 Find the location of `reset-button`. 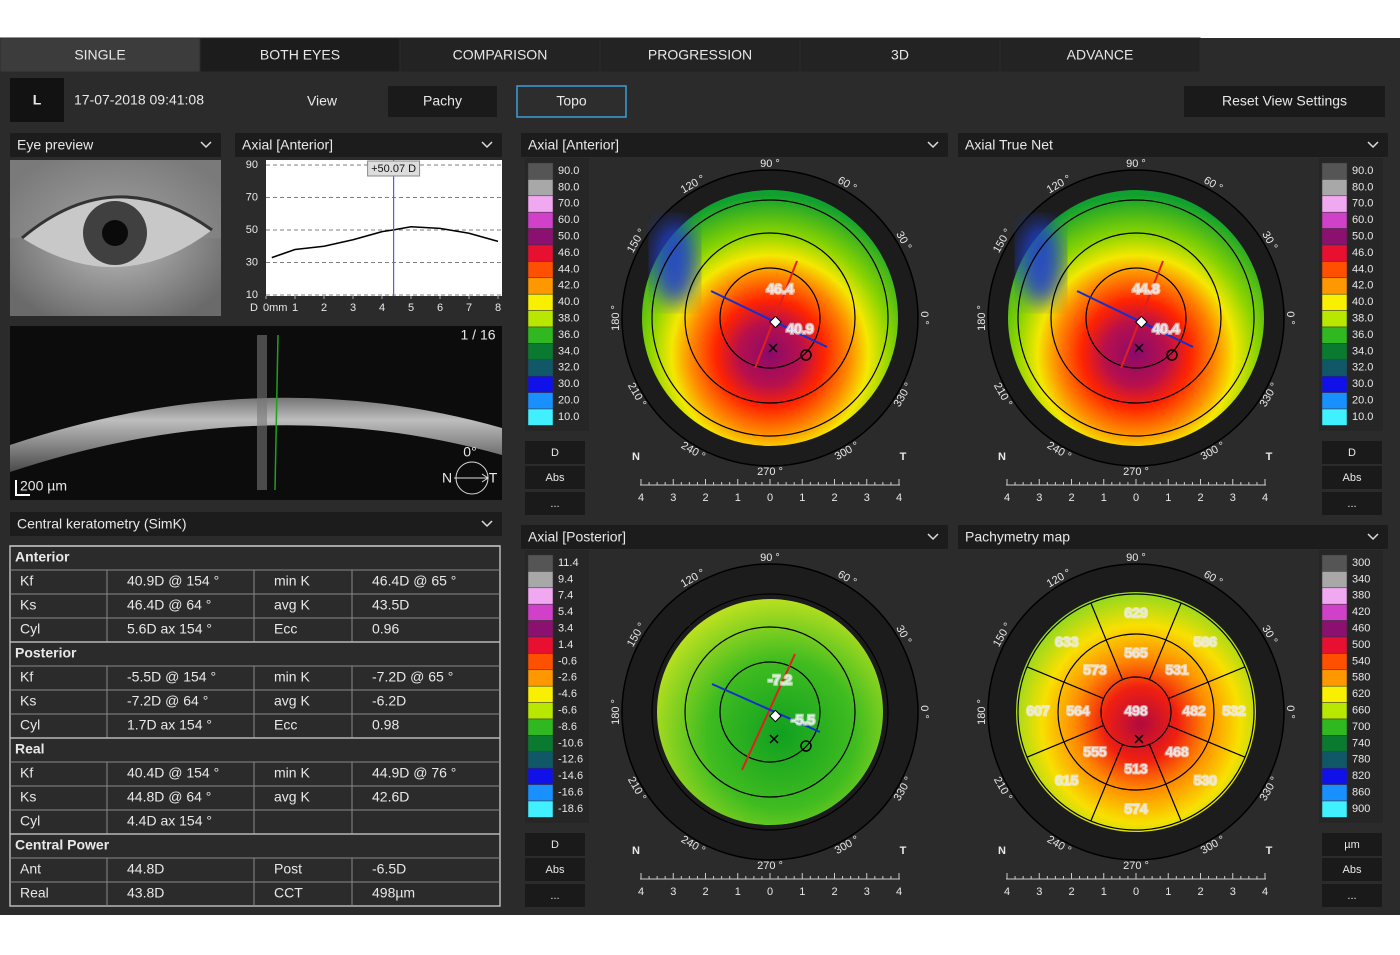

reset-button is located at coordinates (1284, 101).